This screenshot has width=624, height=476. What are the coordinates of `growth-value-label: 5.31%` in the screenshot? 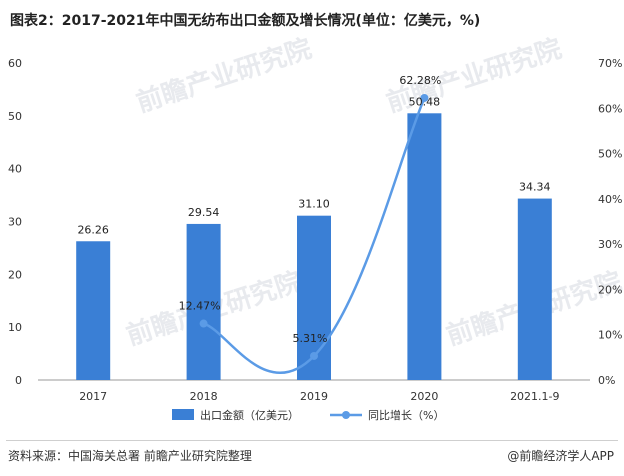 It's located at (310, 338).